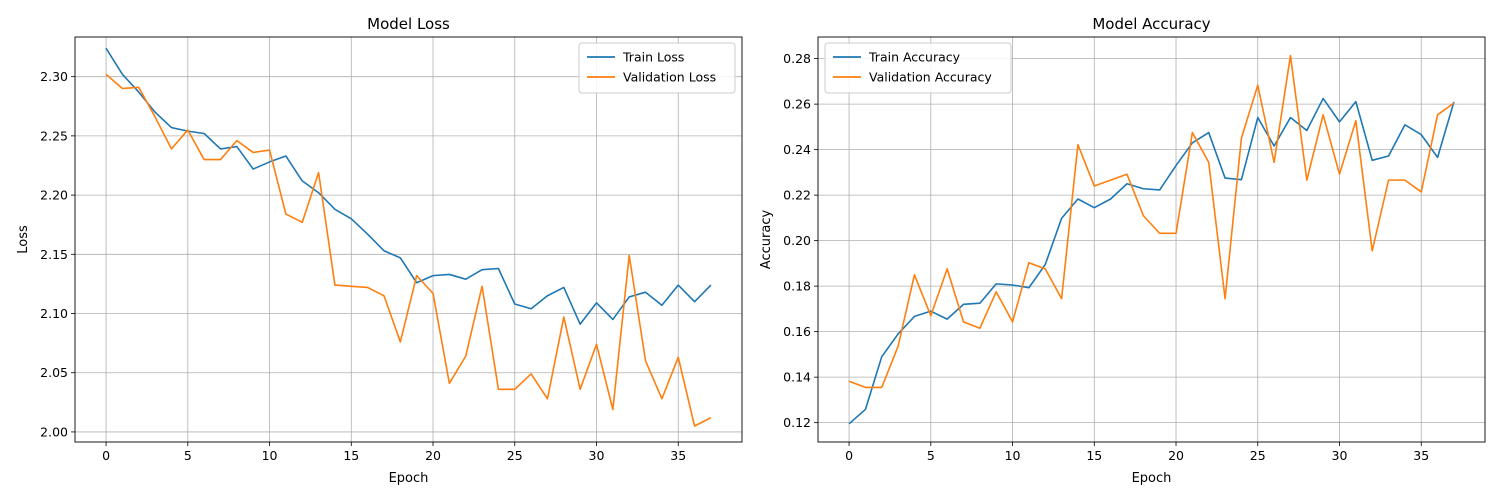 The width and height of the screenshot is (1500, 500). I want to click on chart-title: Model Accuracy, so click(1151, 24).